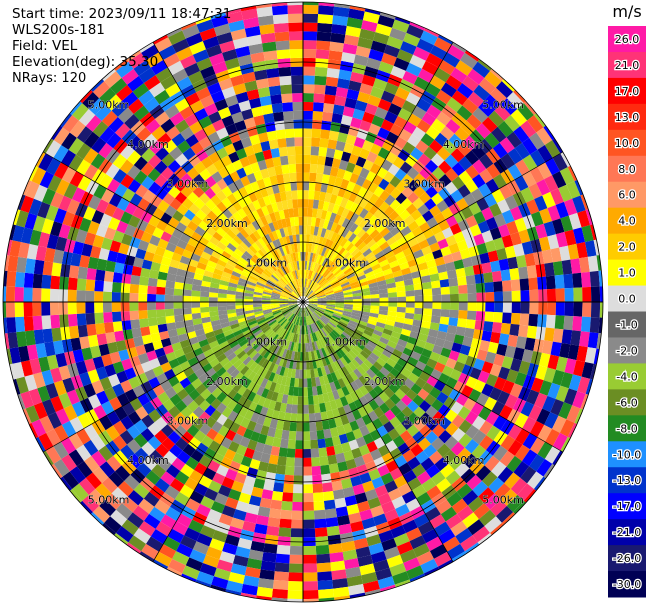  What do you see at coordinates (627, 91) in the screenshot?
I see `colorbar-tick: 17.0` at bounding box center [627, 91].